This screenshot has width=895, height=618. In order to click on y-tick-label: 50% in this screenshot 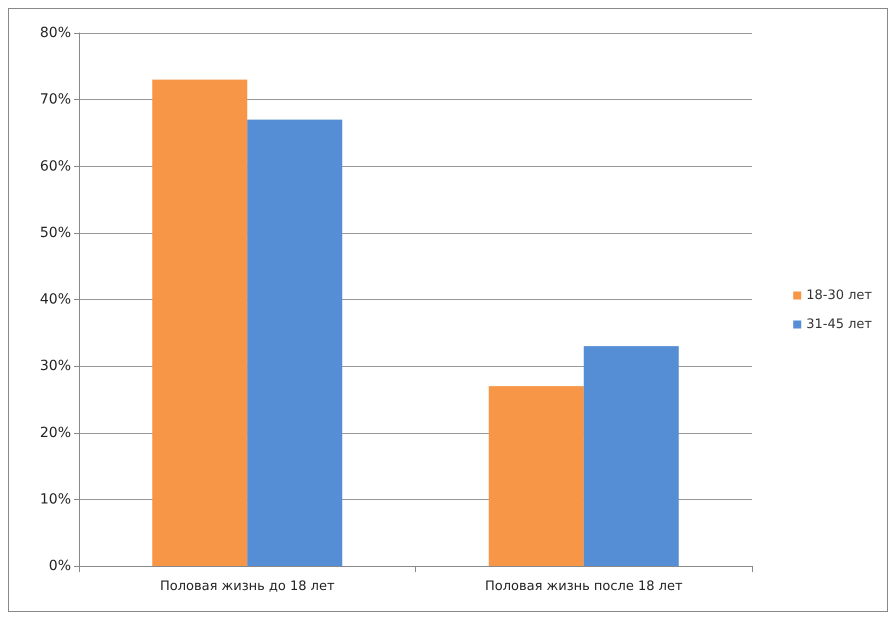, I will do `click(55, 232)`.